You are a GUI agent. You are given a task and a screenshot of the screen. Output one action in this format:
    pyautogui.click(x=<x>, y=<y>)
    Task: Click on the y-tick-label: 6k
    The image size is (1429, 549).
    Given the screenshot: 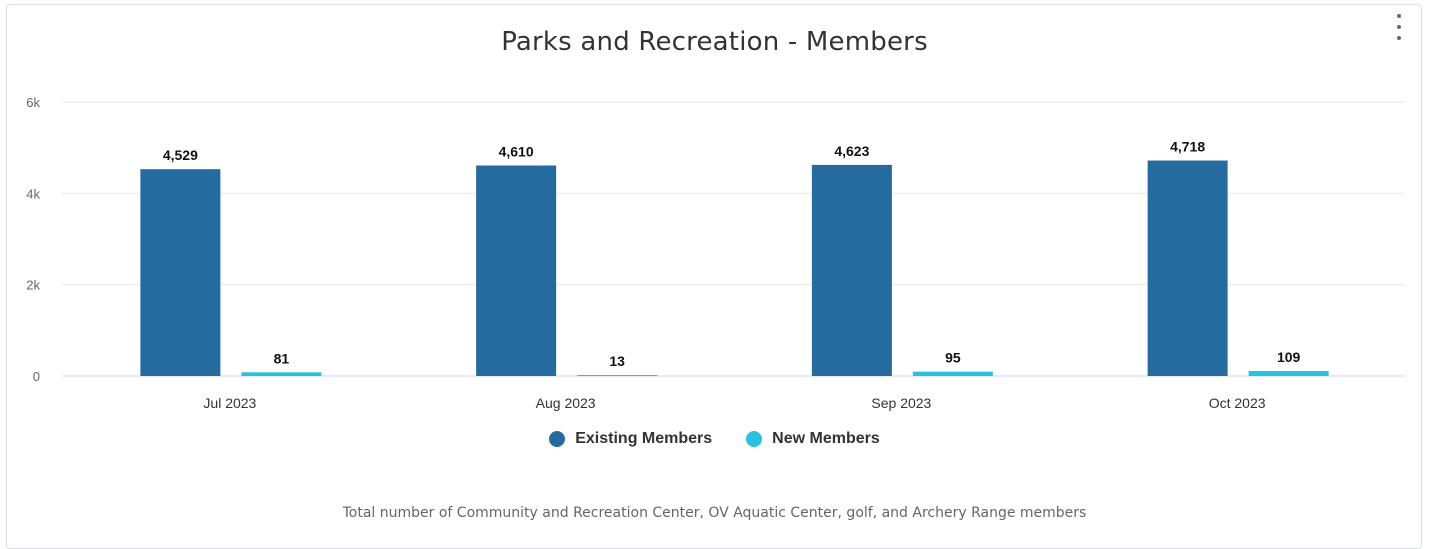 What is the action you would take?
    pyautogui.click(x=33, y=102)
    